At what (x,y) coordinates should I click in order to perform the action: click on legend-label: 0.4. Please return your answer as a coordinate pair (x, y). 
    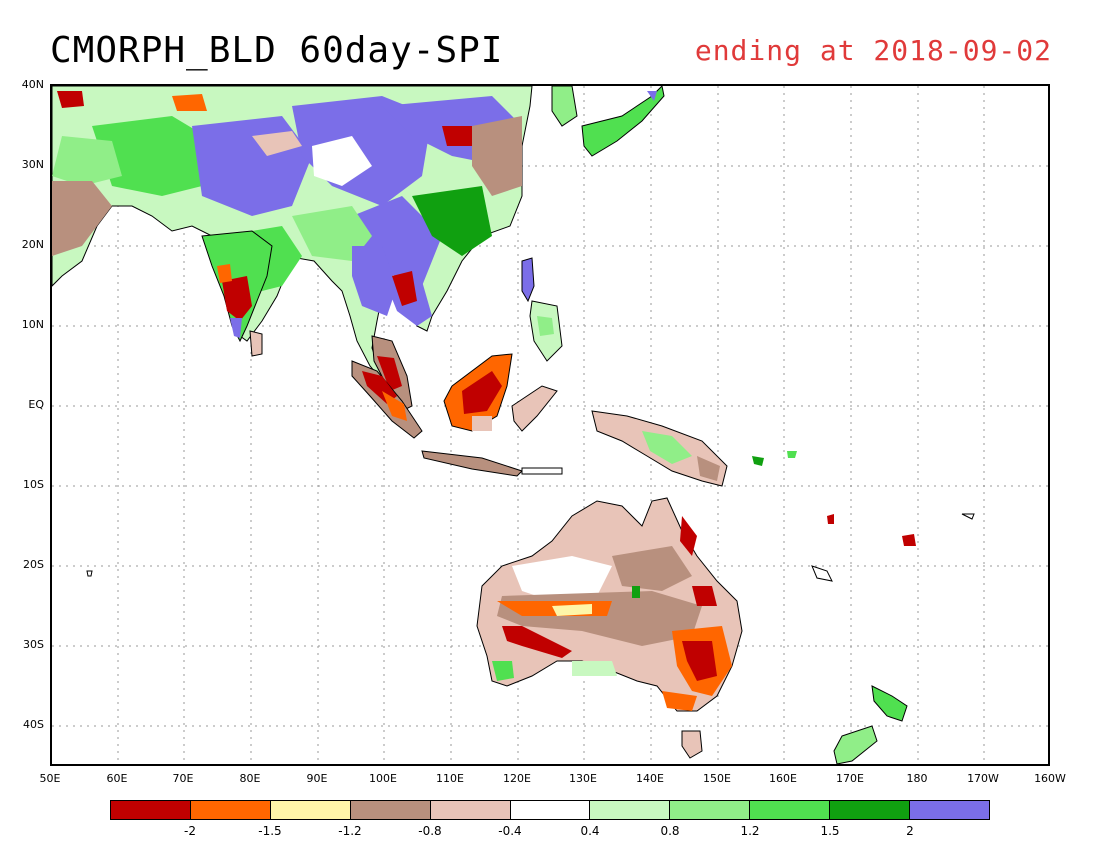
    Looking at the image, I should click on (590, 831).